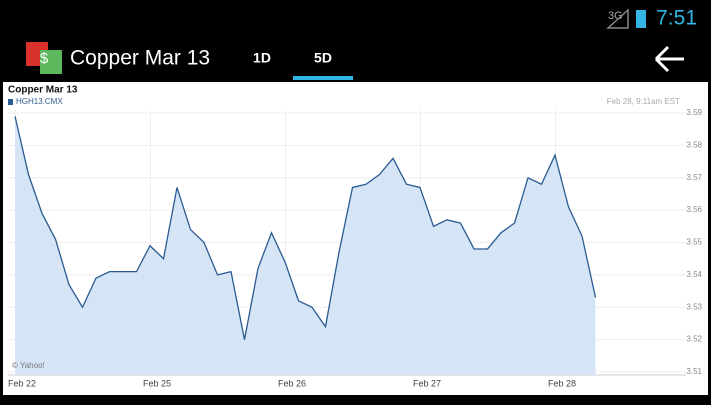 The width and height of the screenshot is (711, 405). I want to click on x-tick-label: Feb 28, so click(562, 383).